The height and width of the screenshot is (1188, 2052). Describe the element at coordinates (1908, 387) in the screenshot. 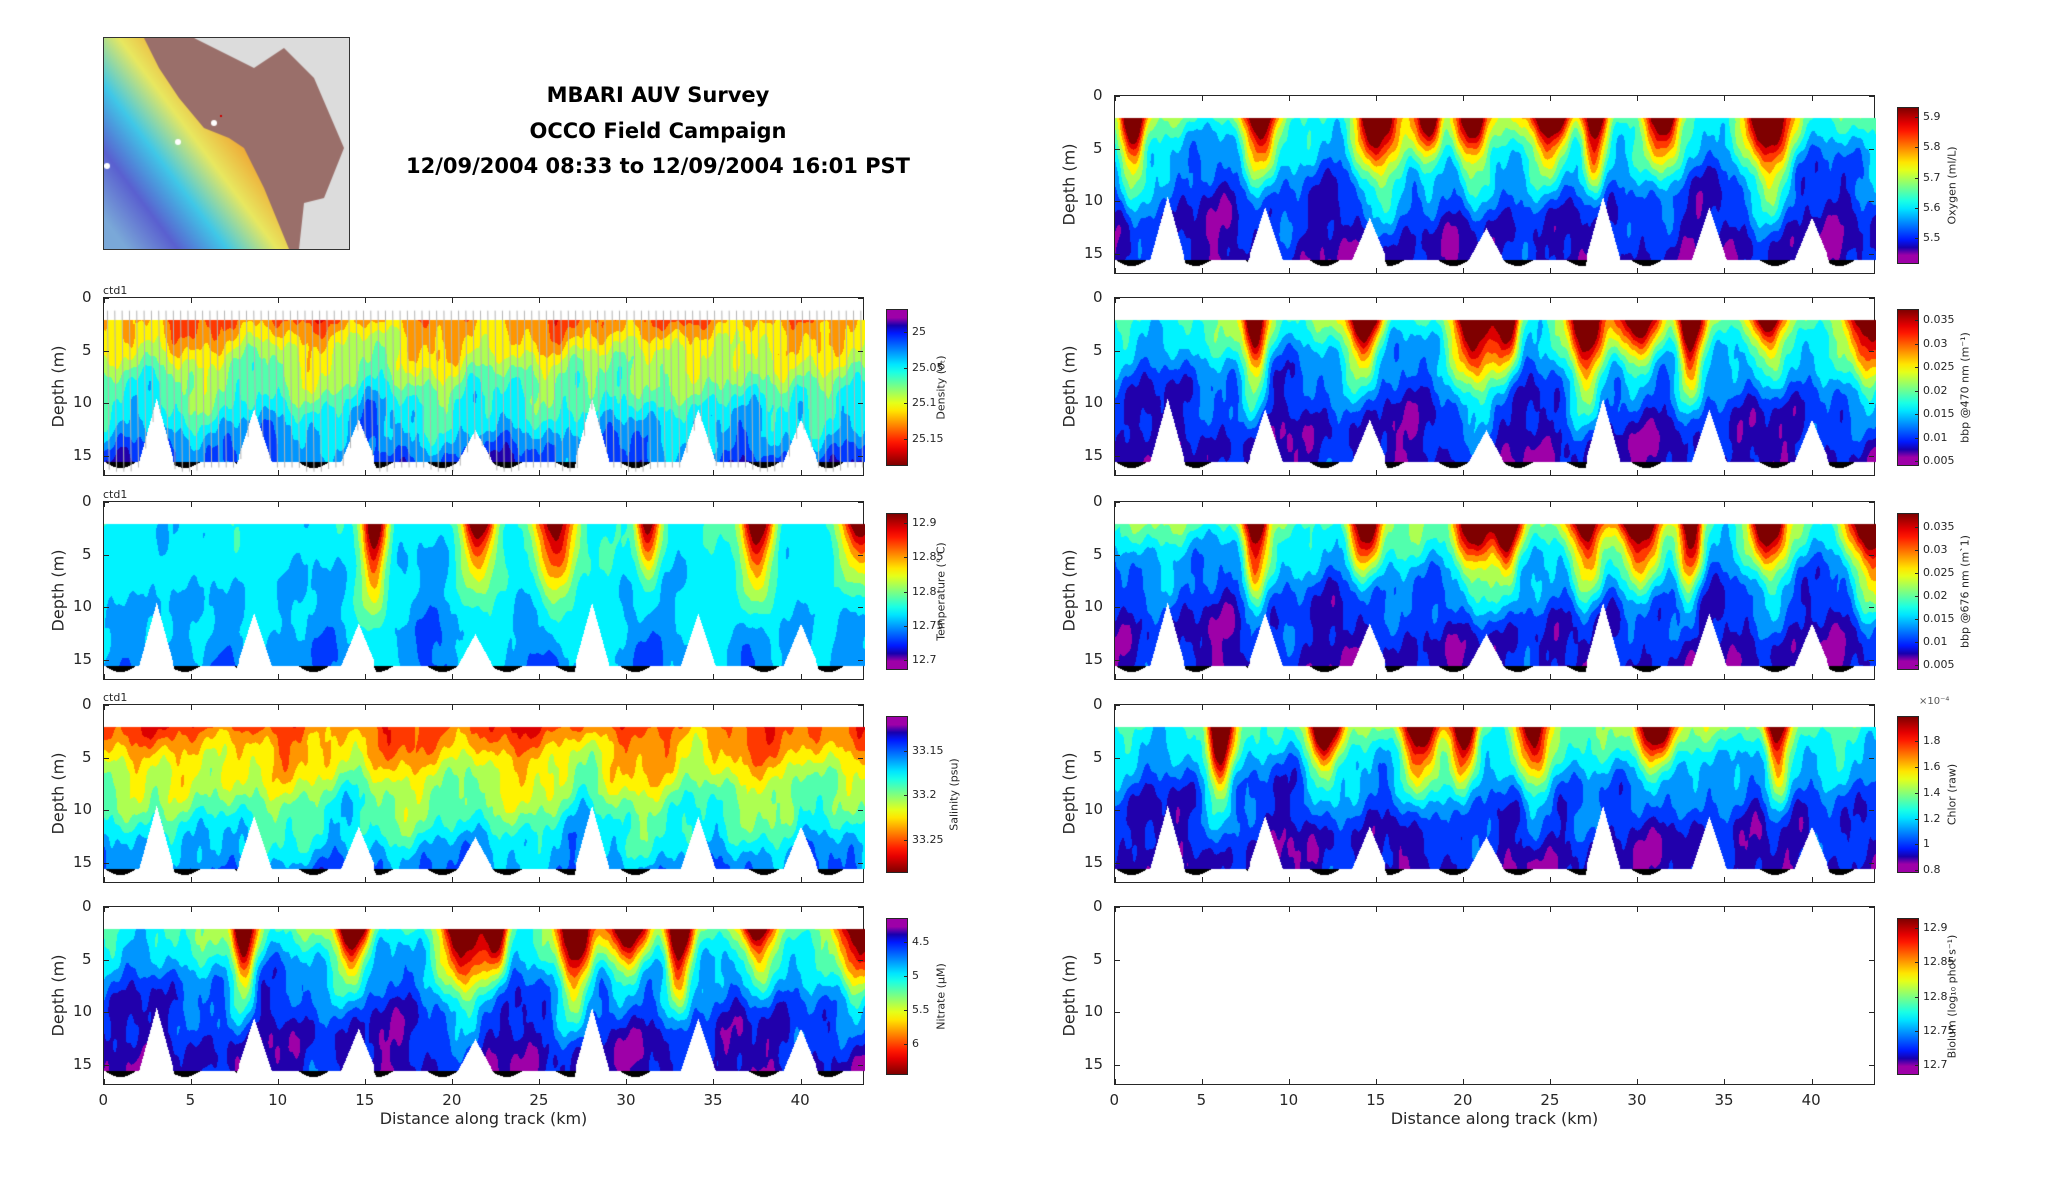

I see `colorbar-bbp470` at that location.